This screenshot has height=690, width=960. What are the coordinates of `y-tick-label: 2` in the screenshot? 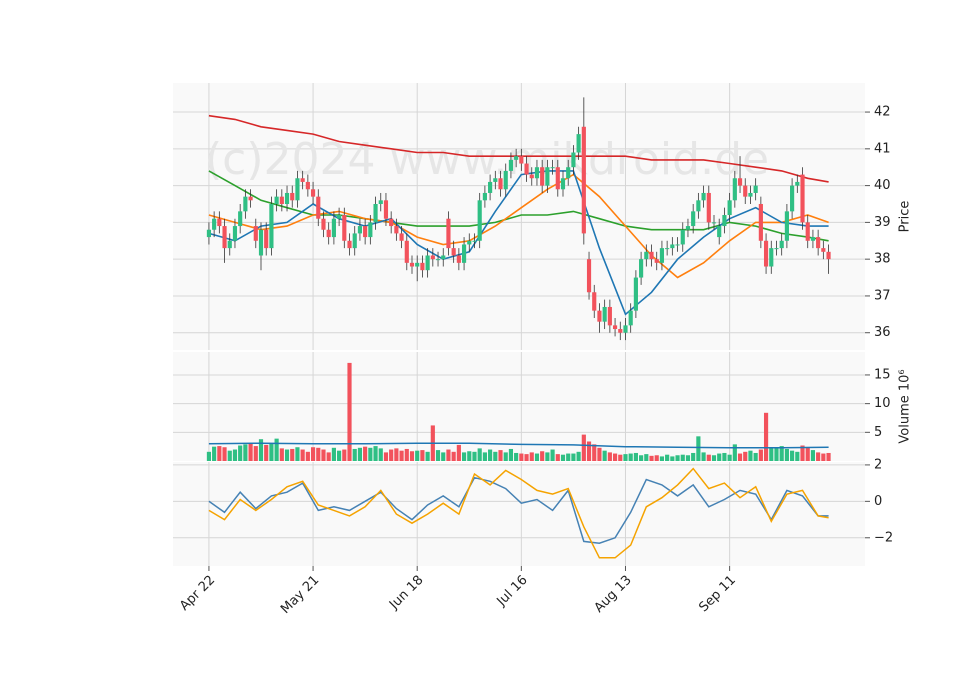 It's located at (878, 464).